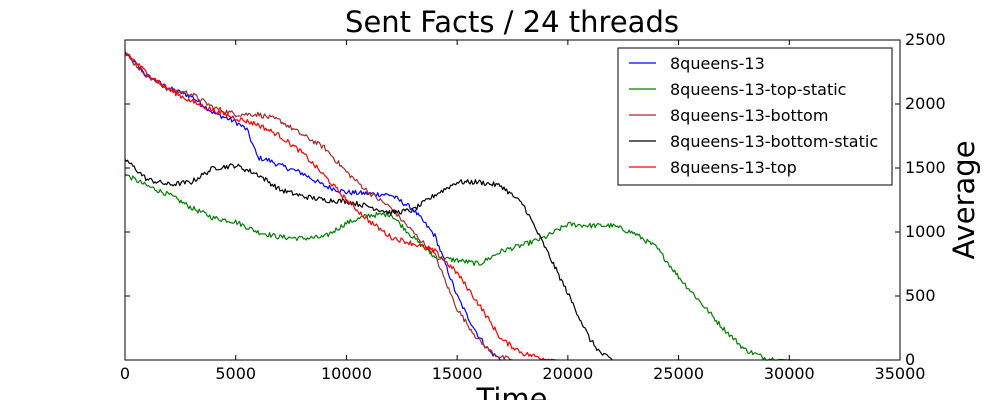 Image resolution: width=1000 pixels, height=400 pixels. What do you see at coordinates (749, 115) in the screenshot?
I see `legend-entry-label: 8queens-13-bottom` at bounding box center [749, 115].